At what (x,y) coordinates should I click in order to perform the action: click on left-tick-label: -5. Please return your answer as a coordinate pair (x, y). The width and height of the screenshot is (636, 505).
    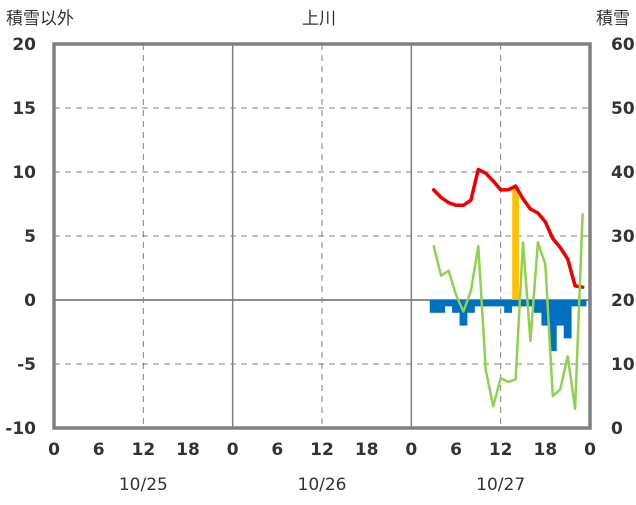
    Looking at the image, I should click on (26, 365).